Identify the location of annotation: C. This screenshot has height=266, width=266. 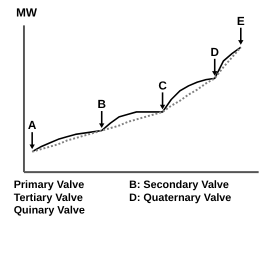
(163, 85).